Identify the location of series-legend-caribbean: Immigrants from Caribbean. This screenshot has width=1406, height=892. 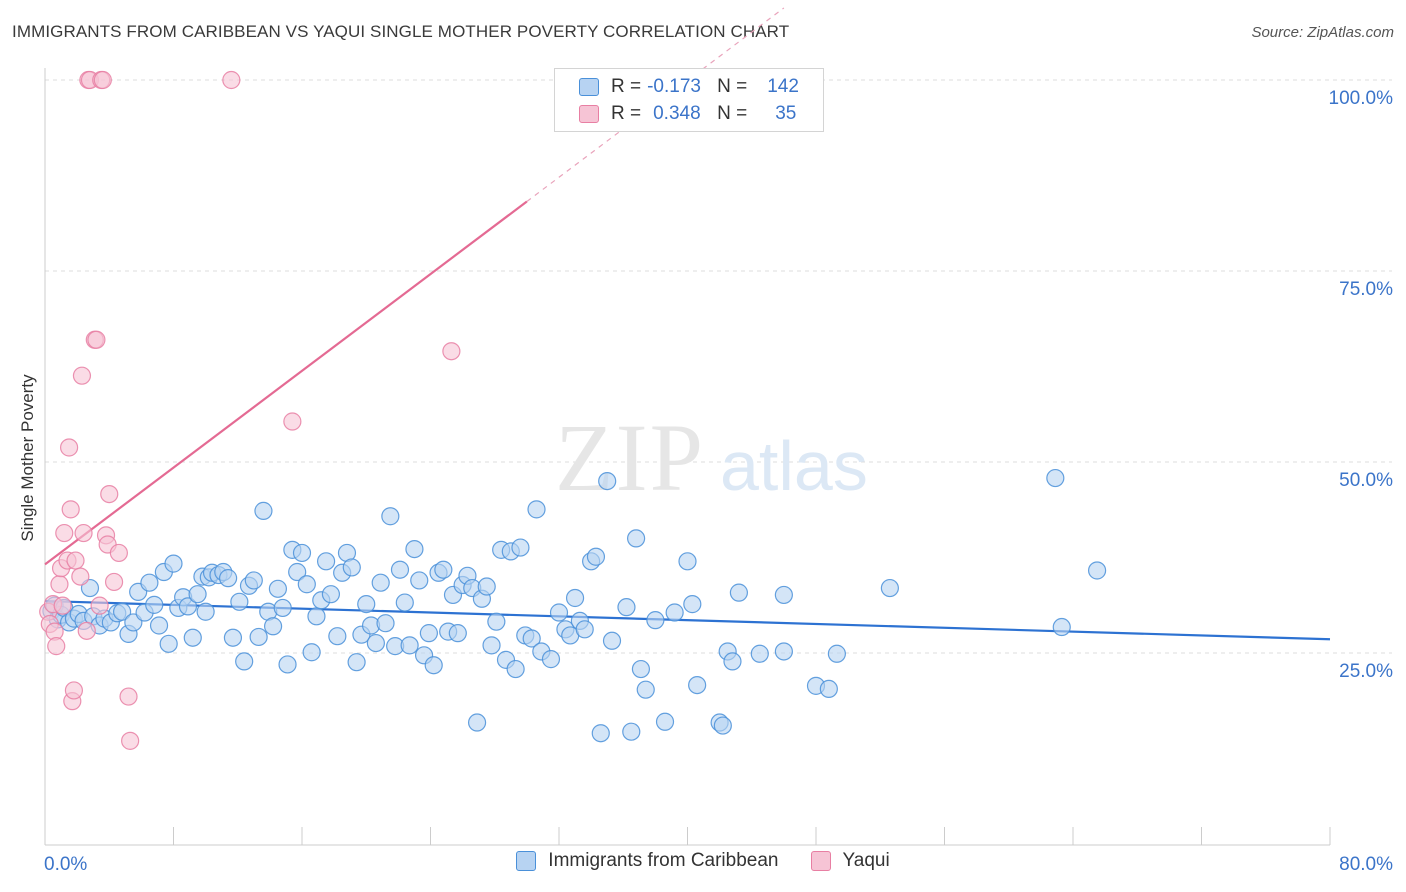
(647, 861).